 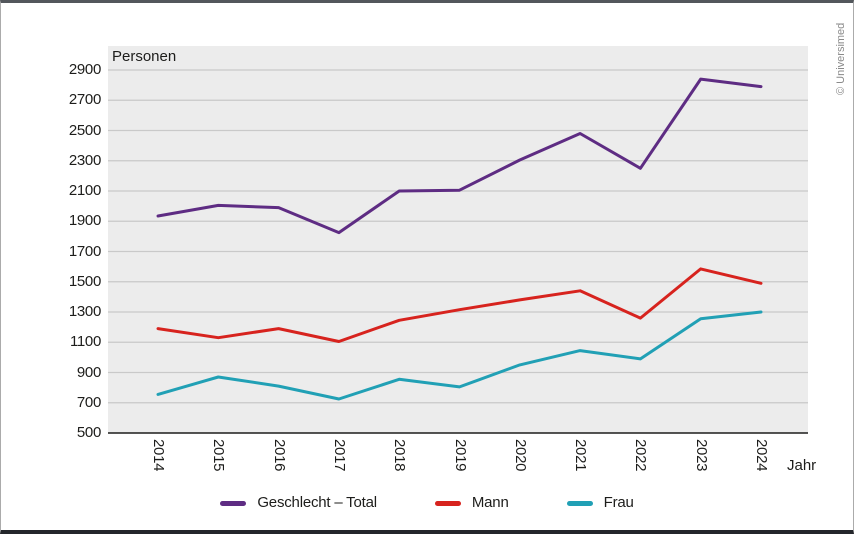 I want to click on x-tick-label: 2018, so click(x=400, y=455).